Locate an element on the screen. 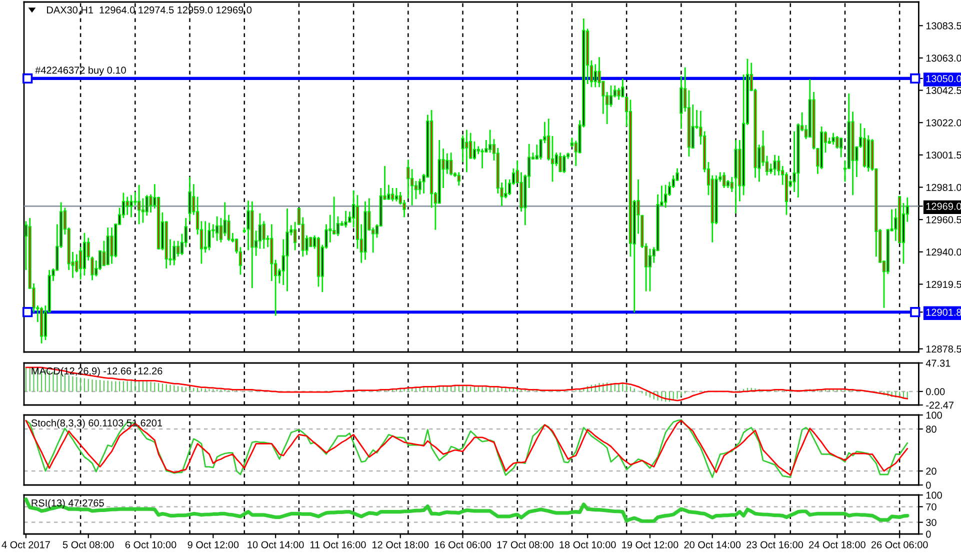 This screenshot has width=961, height=559. y-tick-label: 47.31 is located at coordinates (938, 363).